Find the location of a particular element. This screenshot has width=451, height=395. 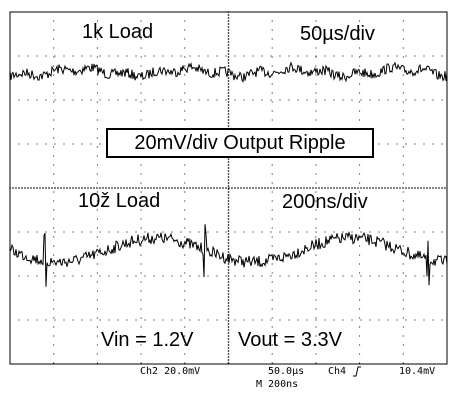

timebase-readout: 50.0µs is located at coordinates (286, 371).